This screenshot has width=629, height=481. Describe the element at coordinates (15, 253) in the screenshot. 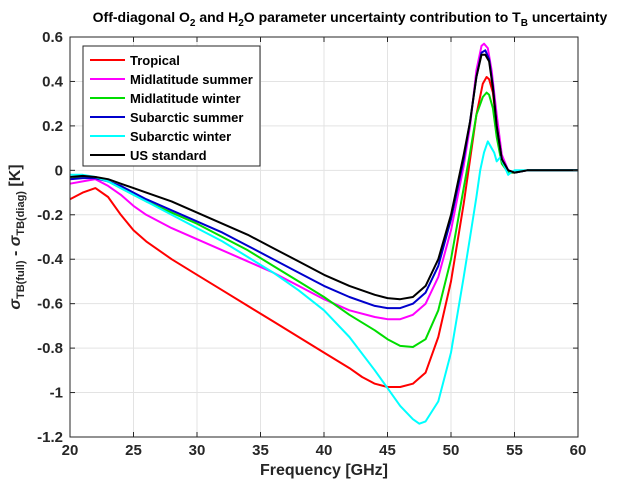

I see `text-segment: -` at that location.